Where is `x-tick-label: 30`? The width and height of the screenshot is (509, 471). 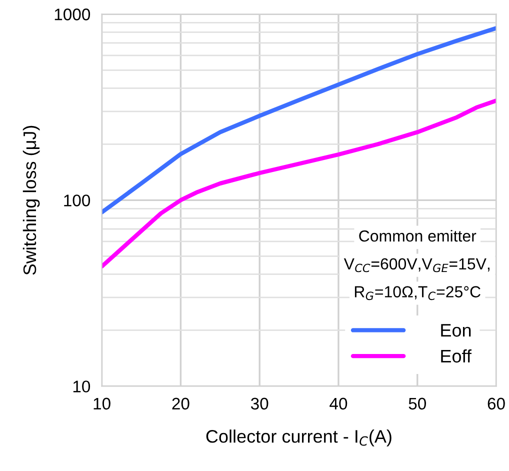
x-tick-label: 30 is located at coordinates (259, 404).